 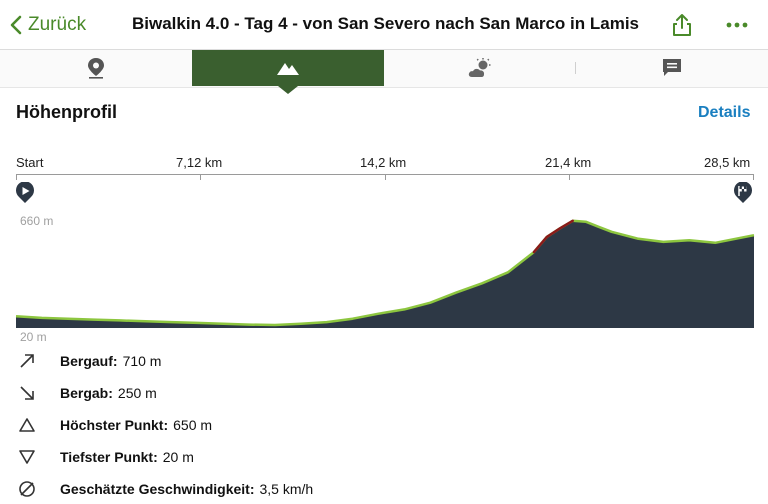 I want to click on back-label: Zurück, so click(x=57, y=24).